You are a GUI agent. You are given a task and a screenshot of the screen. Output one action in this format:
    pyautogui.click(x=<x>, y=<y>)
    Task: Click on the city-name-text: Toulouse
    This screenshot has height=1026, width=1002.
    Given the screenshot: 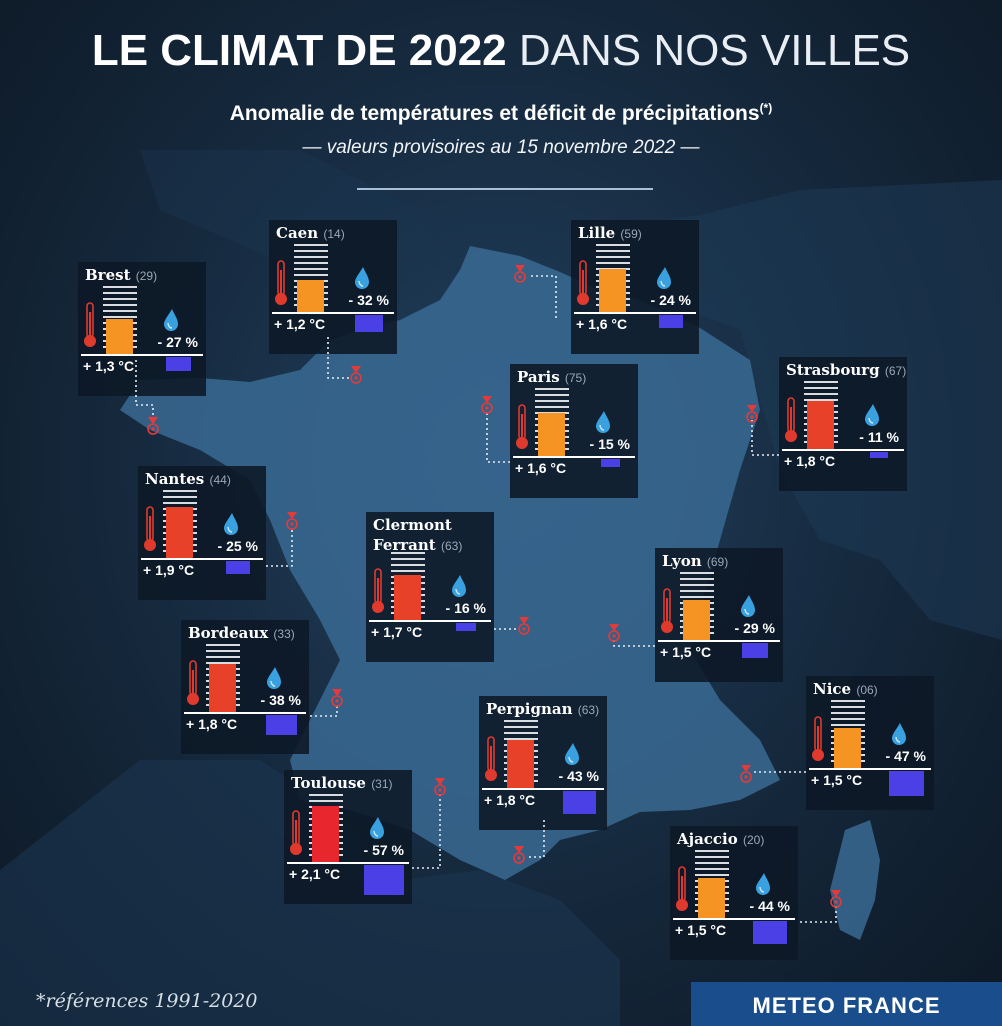 What is the action you would take?
    pyautogui.click(x=328, y=783)
    